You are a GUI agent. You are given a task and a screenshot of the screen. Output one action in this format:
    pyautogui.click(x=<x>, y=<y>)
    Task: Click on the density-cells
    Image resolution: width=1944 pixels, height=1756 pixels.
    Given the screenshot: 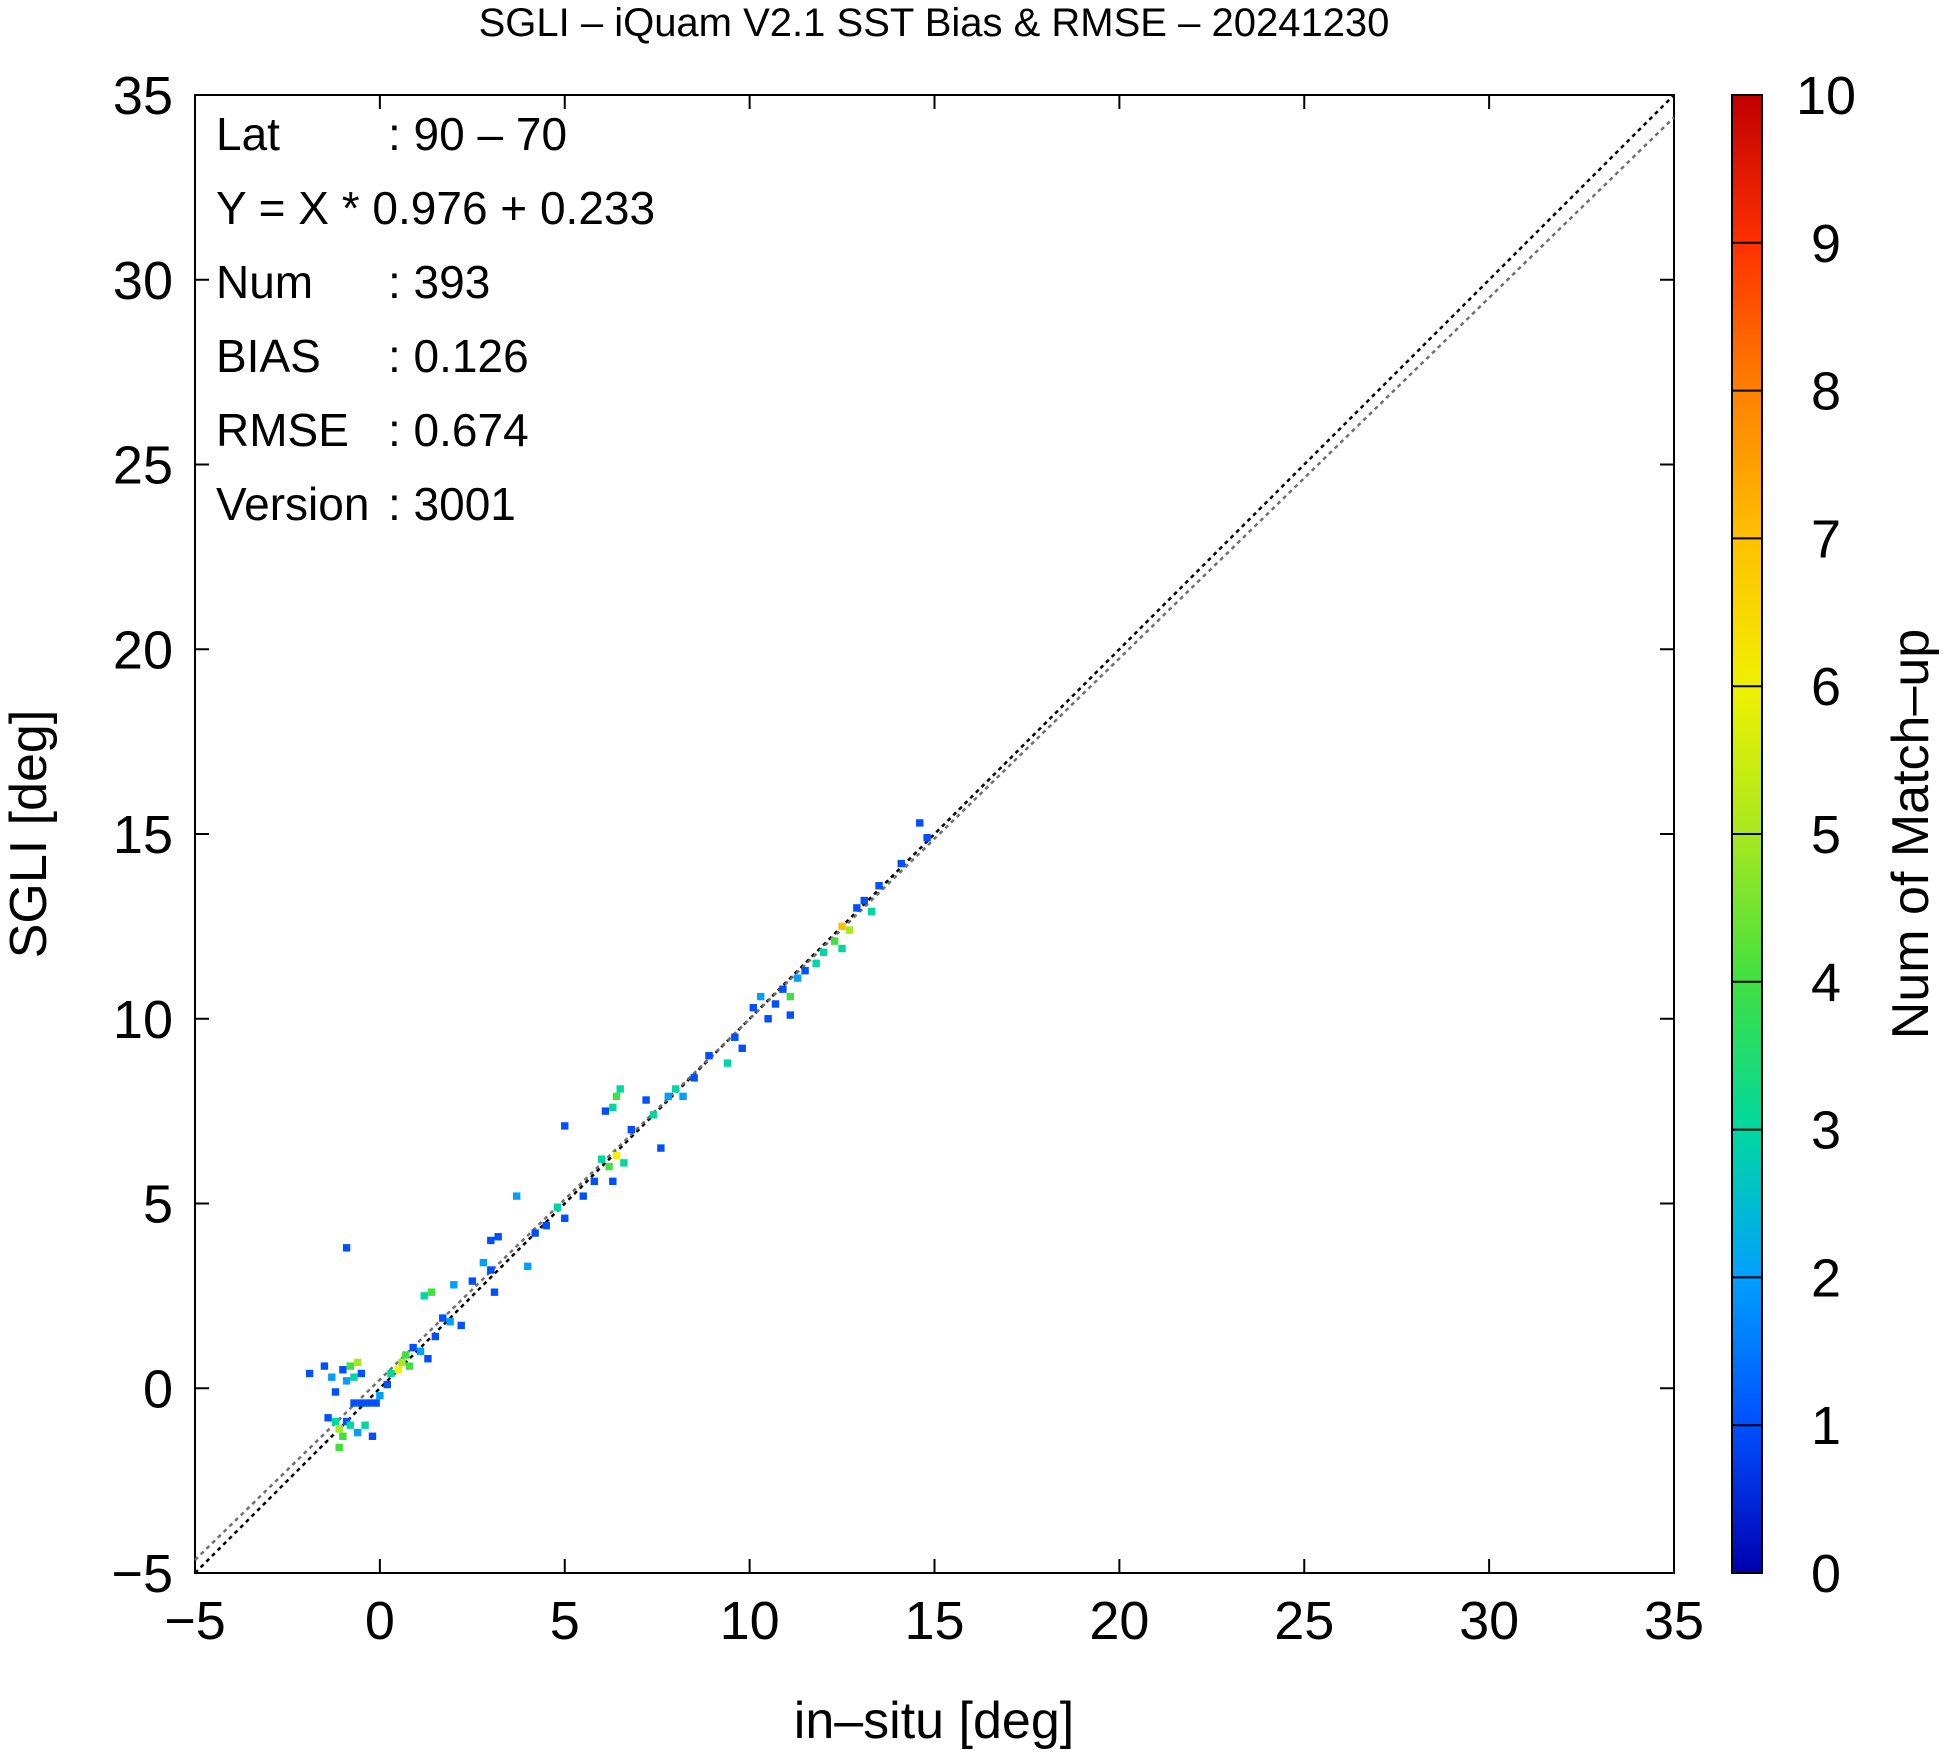 What is the action you would take?
    pyautogui.click(x=618, y=1135)
    